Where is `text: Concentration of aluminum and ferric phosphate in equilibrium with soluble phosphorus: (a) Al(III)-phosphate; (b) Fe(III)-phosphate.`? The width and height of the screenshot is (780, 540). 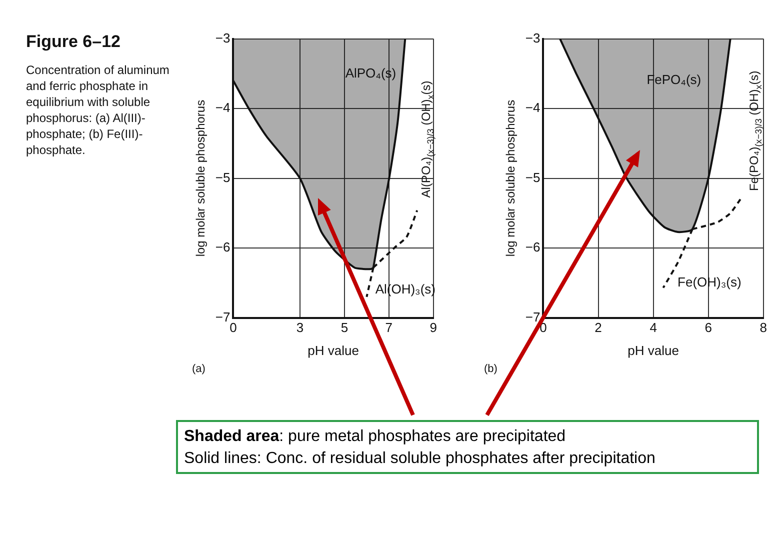
text: Concentration of aluminum and ferric phosphate in equilibrium with soluble phosphorus: (a) Al(III)-phosphate; (b) Fe(III)-phosphate. is located at coordinates (98, 110).